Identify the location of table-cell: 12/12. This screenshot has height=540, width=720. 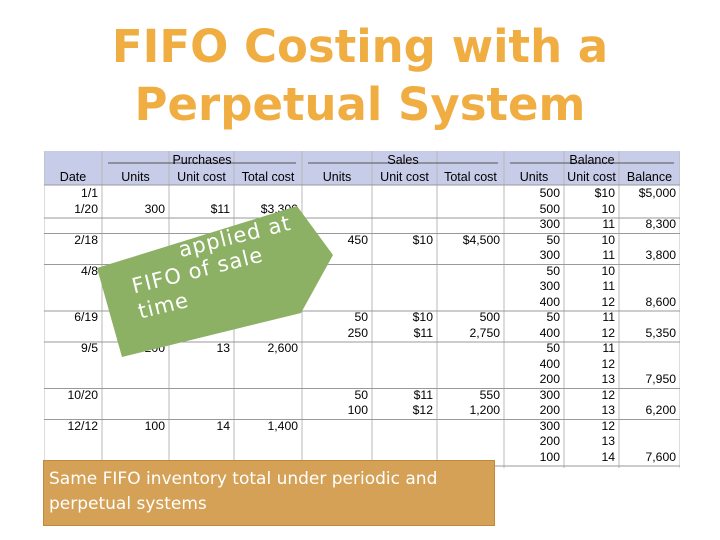
(83, 425).